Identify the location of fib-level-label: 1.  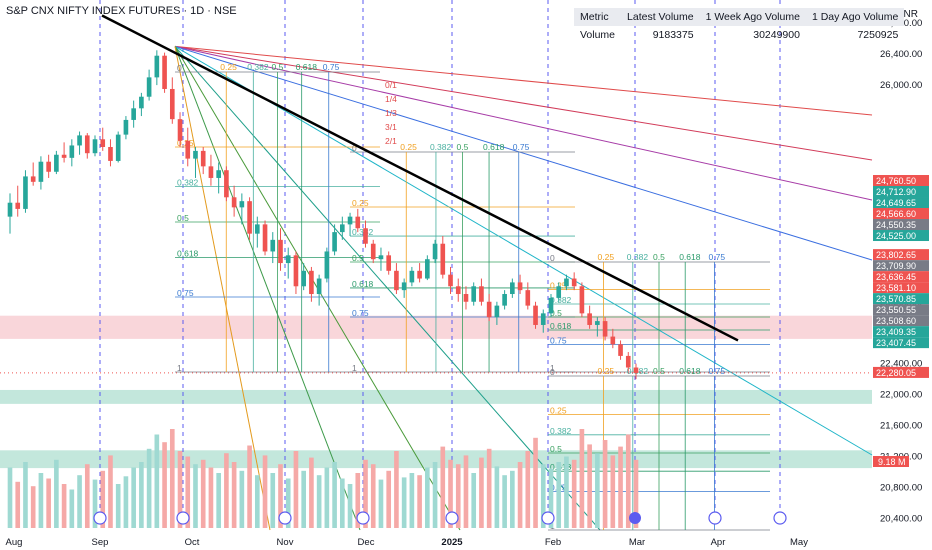
(179, 368).